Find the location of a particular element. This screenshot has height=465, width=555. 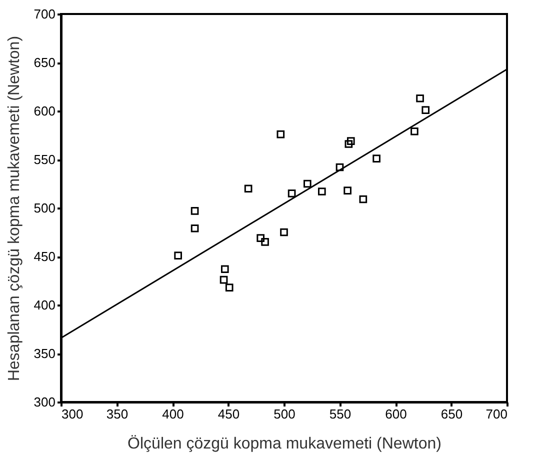

y-tick-label: 300 is located at coordinates (45, 402).